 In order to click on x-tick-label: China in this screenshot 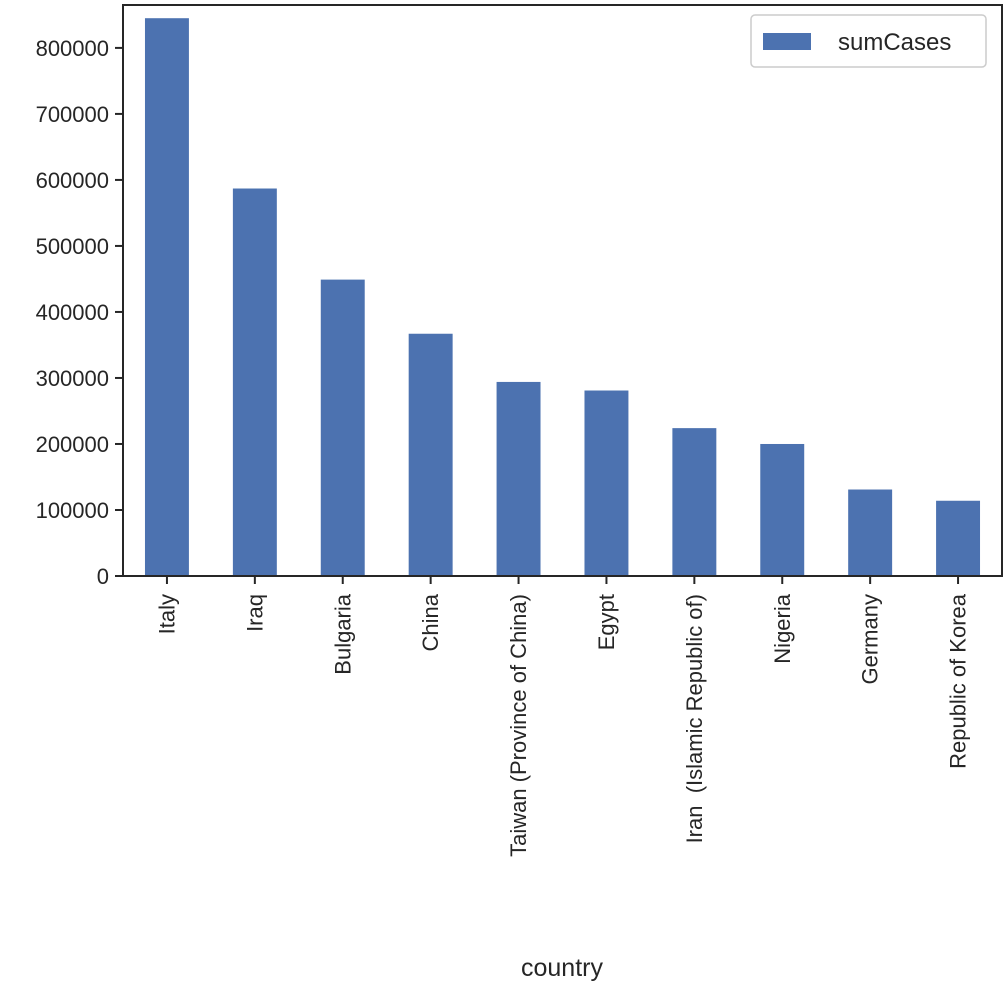, I will do `click(430, 622)`.